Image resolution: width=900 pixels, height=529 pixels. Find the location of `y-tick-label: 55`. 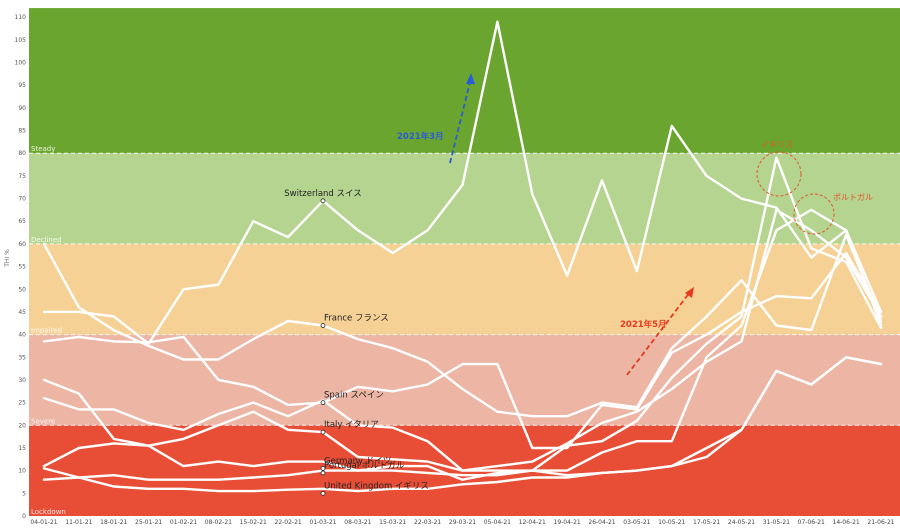

y-tick-label: 55 is located at coordinates (22, 267).